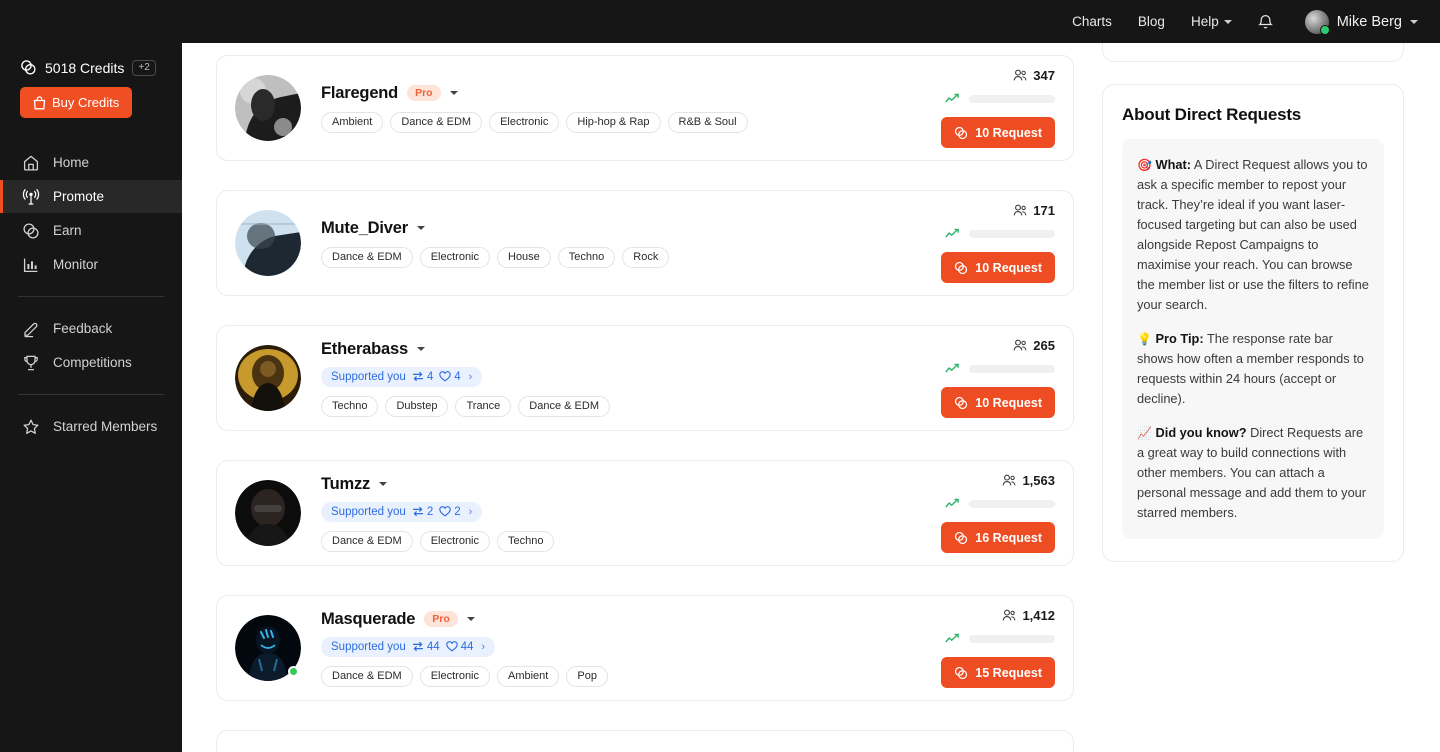 This screenshot has width=1440, height=752. I want to click on genre-tag: Dubstep, so click(417, 406).